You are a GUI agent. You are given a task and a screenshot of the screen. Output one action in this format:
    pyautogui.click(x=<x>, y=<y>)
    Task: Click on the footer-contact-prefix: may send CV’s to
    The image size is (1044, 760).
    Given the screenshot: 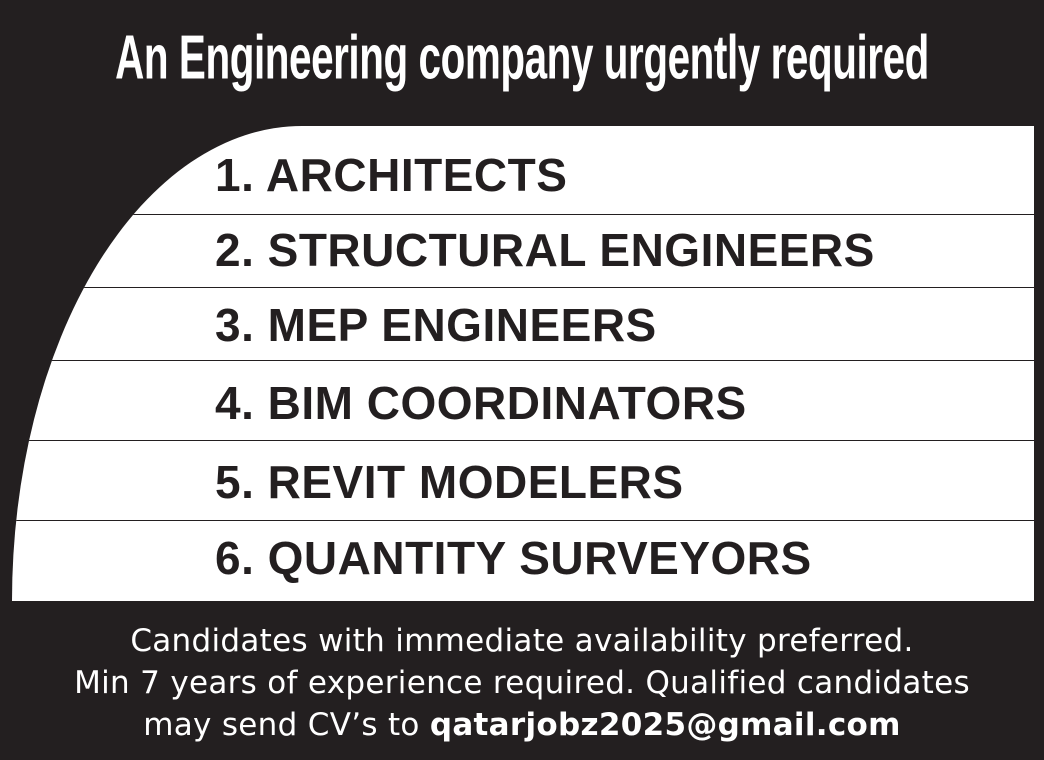 What is the action you would take?
    pyautogui.click(x=286, y=725)
    